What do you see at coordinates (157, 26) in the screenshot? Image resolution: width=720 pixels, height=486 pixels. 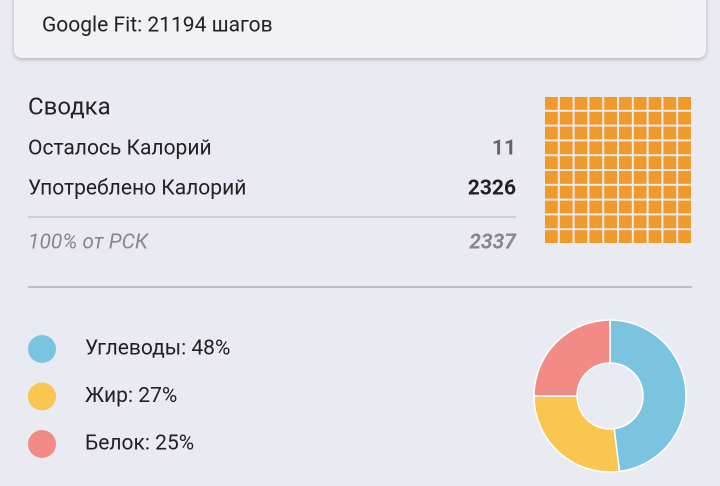 I see `steps-text: Google Fit: 21194 шагов` at bounding box center [157, 26].